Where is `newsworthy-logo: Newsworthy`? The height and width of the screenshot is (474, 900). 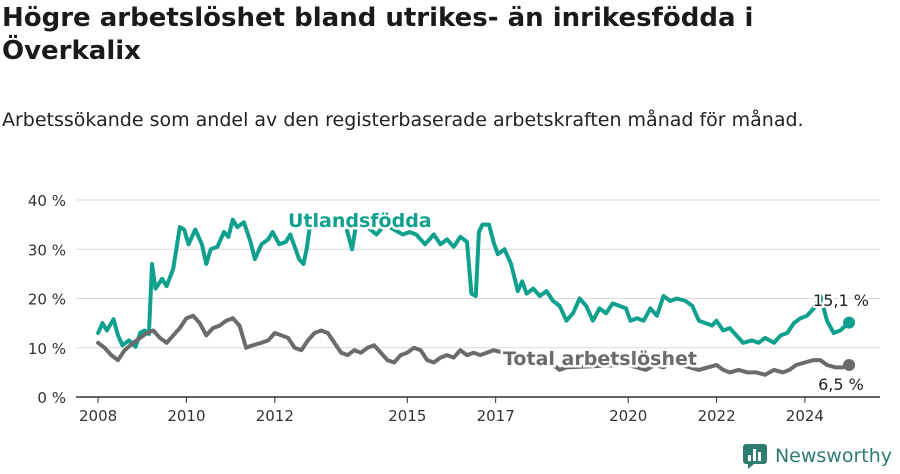
newsworthy-logo: Newsworthy is located at coordinates (817, 456).